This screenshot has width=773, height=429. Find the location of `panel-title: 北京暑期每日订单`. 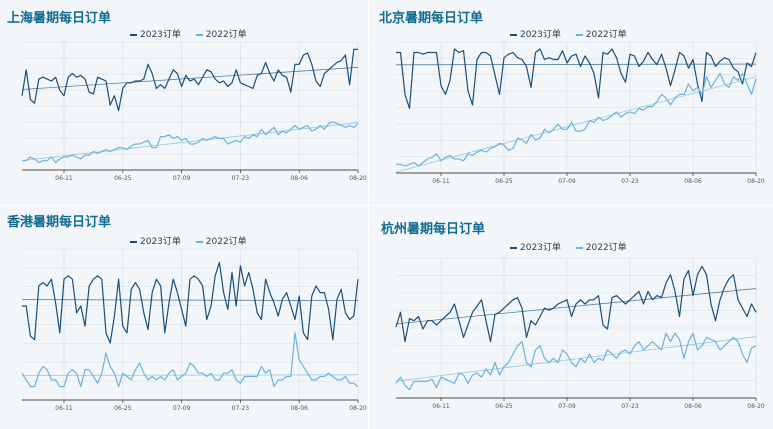

panel-title: 北京暑期每日订单 is located at coordinates (431, 18).